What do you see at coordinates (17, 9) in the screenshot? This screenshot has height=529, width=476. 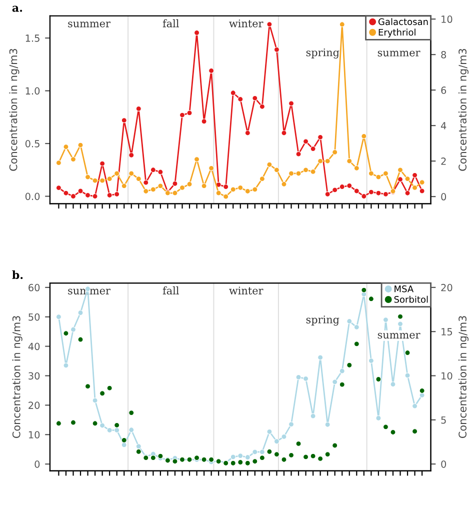 I see `chart-title: a.` at bounding box center [17, 9].